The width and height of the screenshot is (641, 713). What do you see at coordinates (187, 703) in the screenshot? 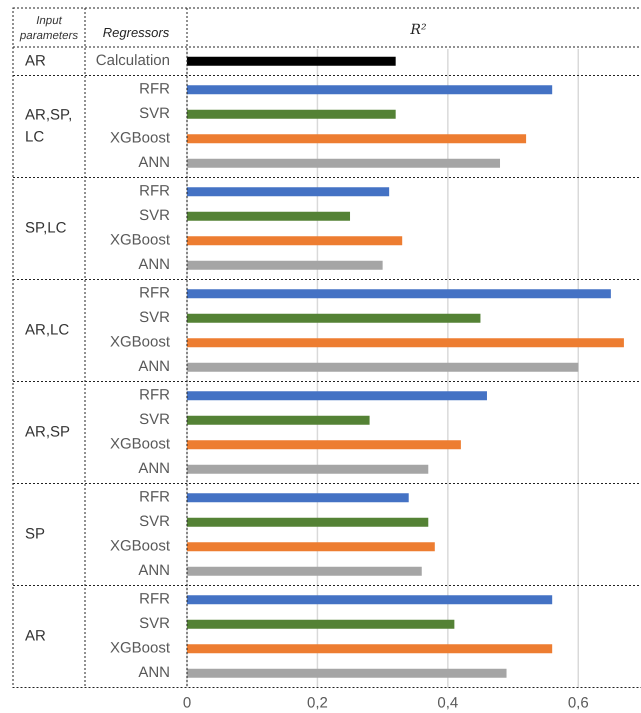
I see `x-tick-label: 0` at bounding box center [187, 703].